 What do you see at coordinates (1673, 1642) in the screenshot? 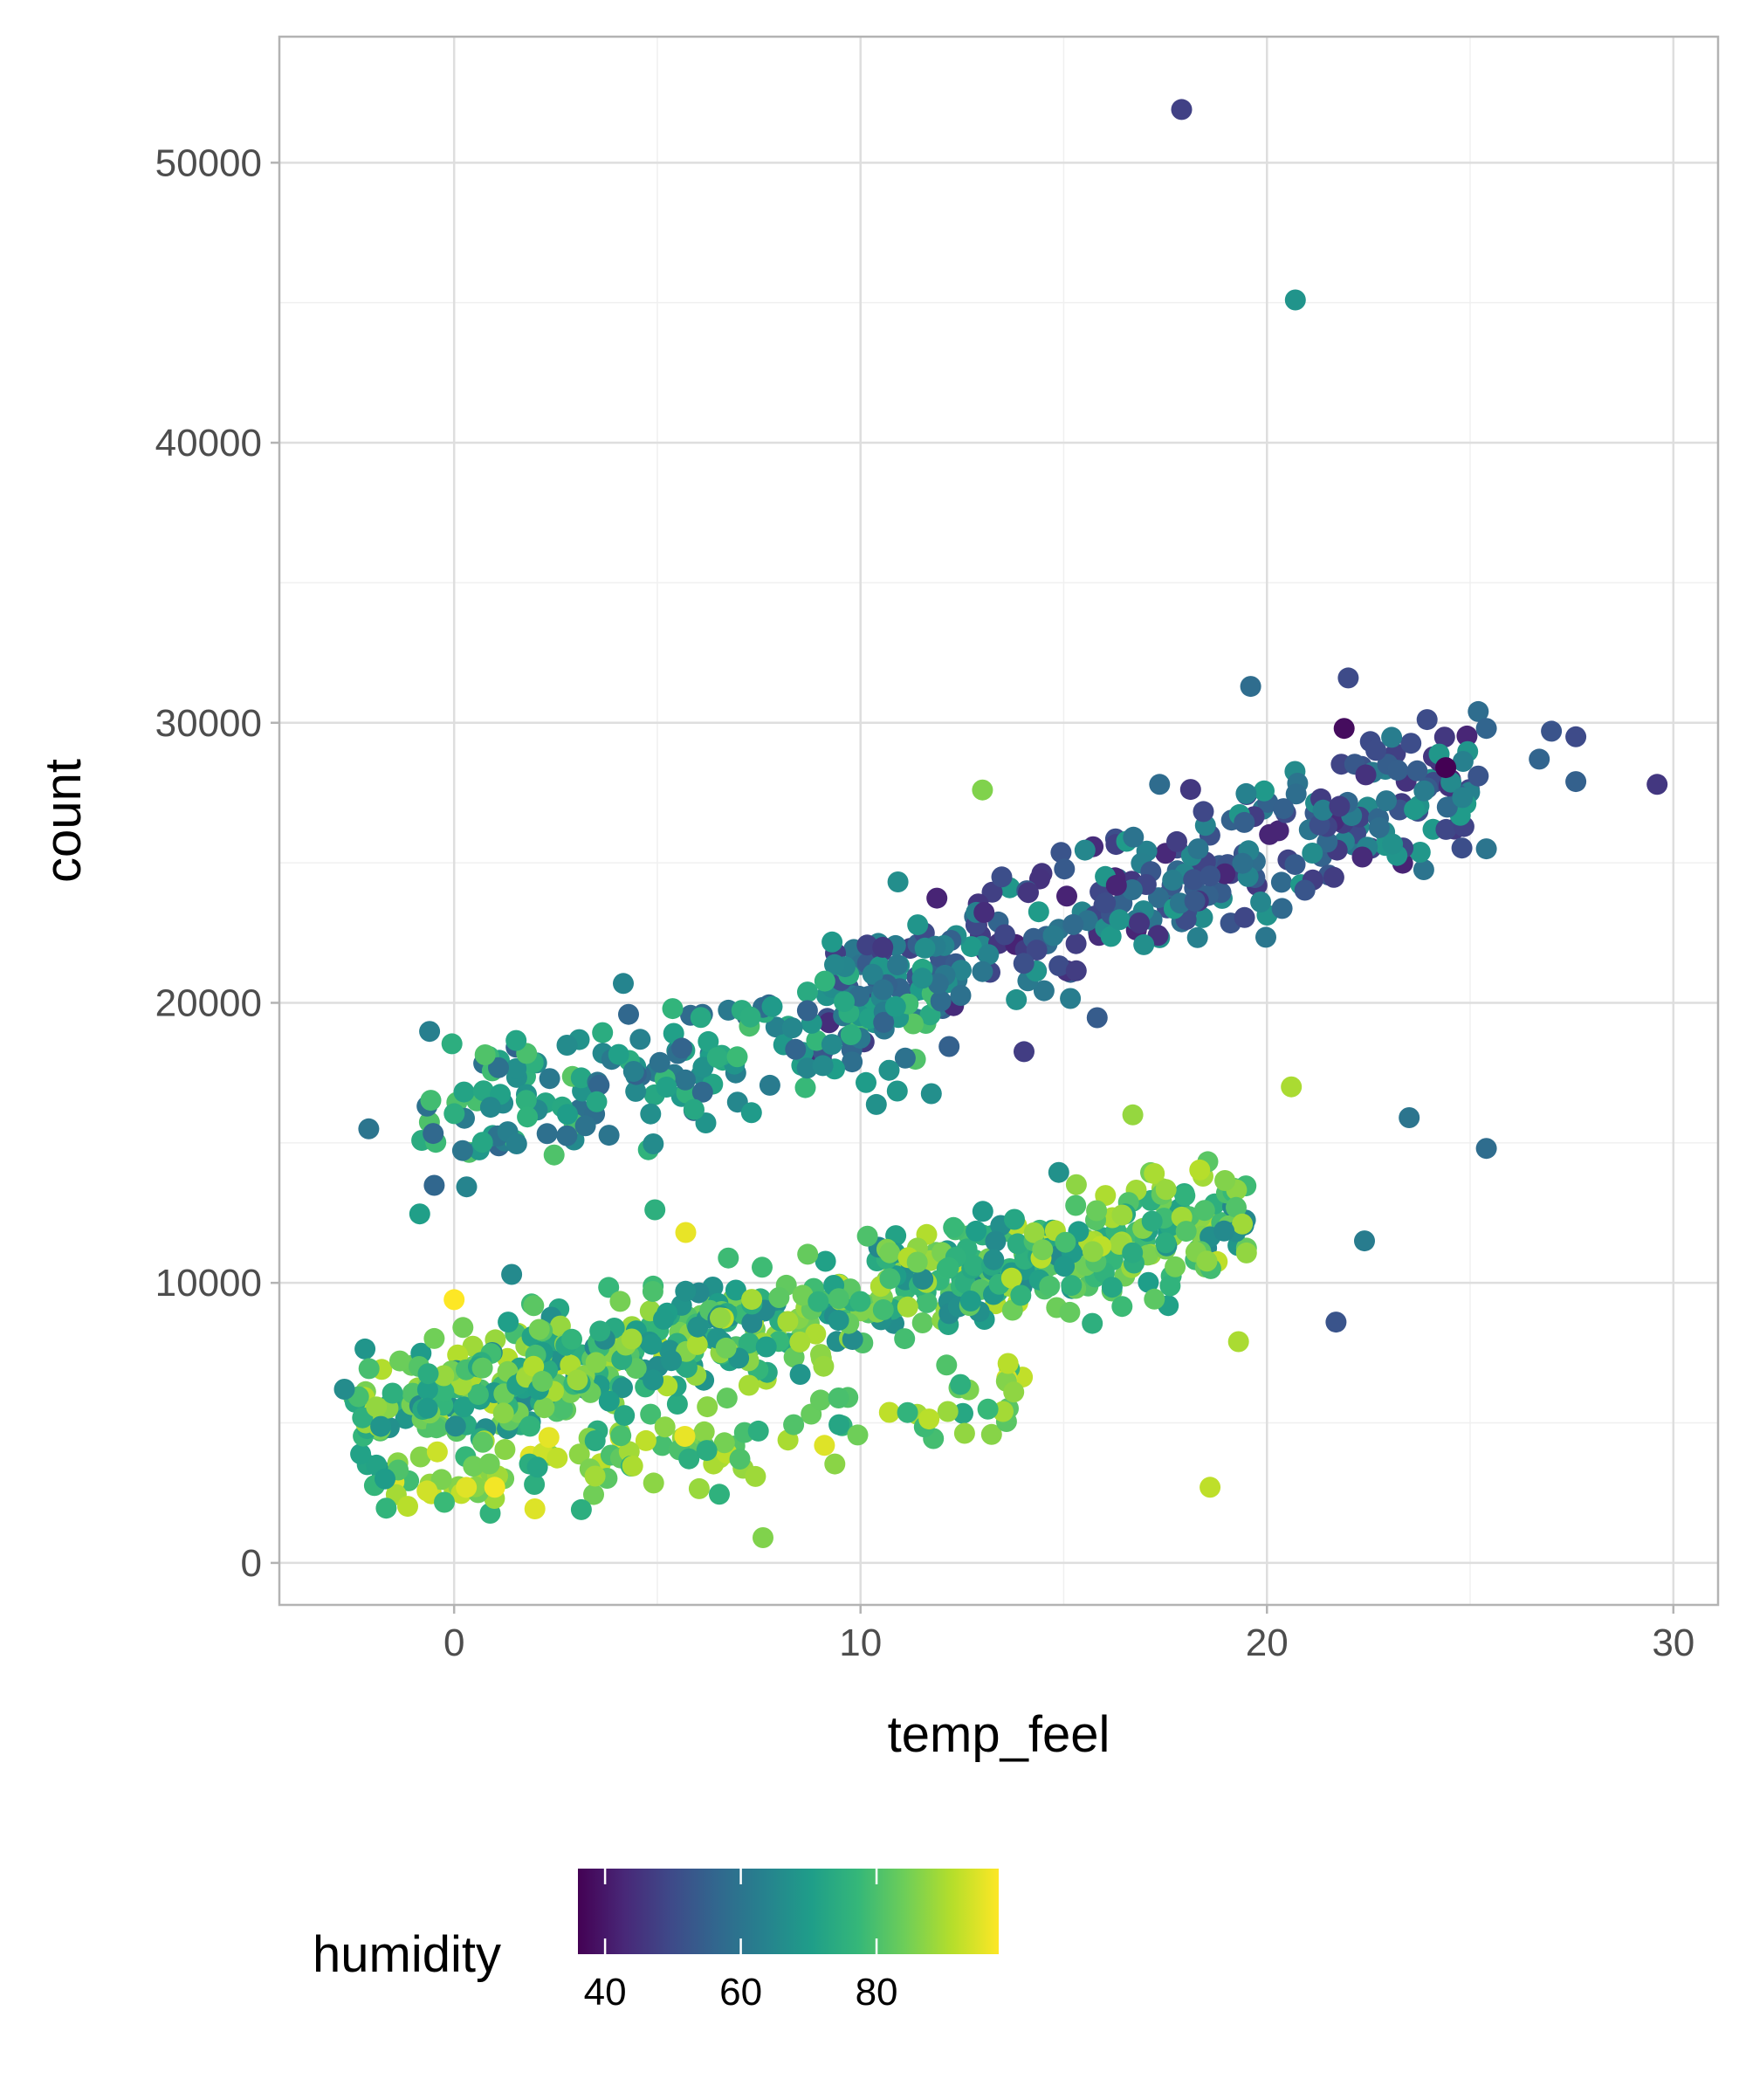
I see `x-tick-label: 30` at bounding box center [1673, 1642].